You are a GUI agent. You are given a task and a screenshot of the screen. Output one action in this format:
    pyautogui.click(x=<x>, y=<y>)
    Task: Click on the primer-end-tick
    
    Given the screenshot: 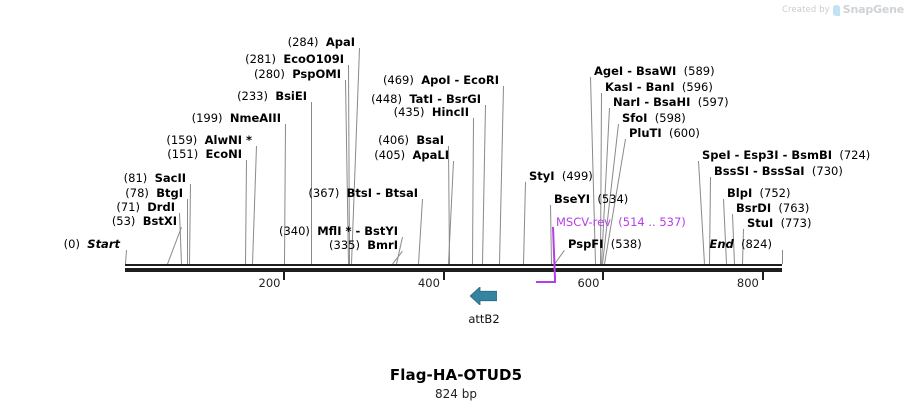 What is the action you would take?
    pyautogui.click(x=555, y=279)
    